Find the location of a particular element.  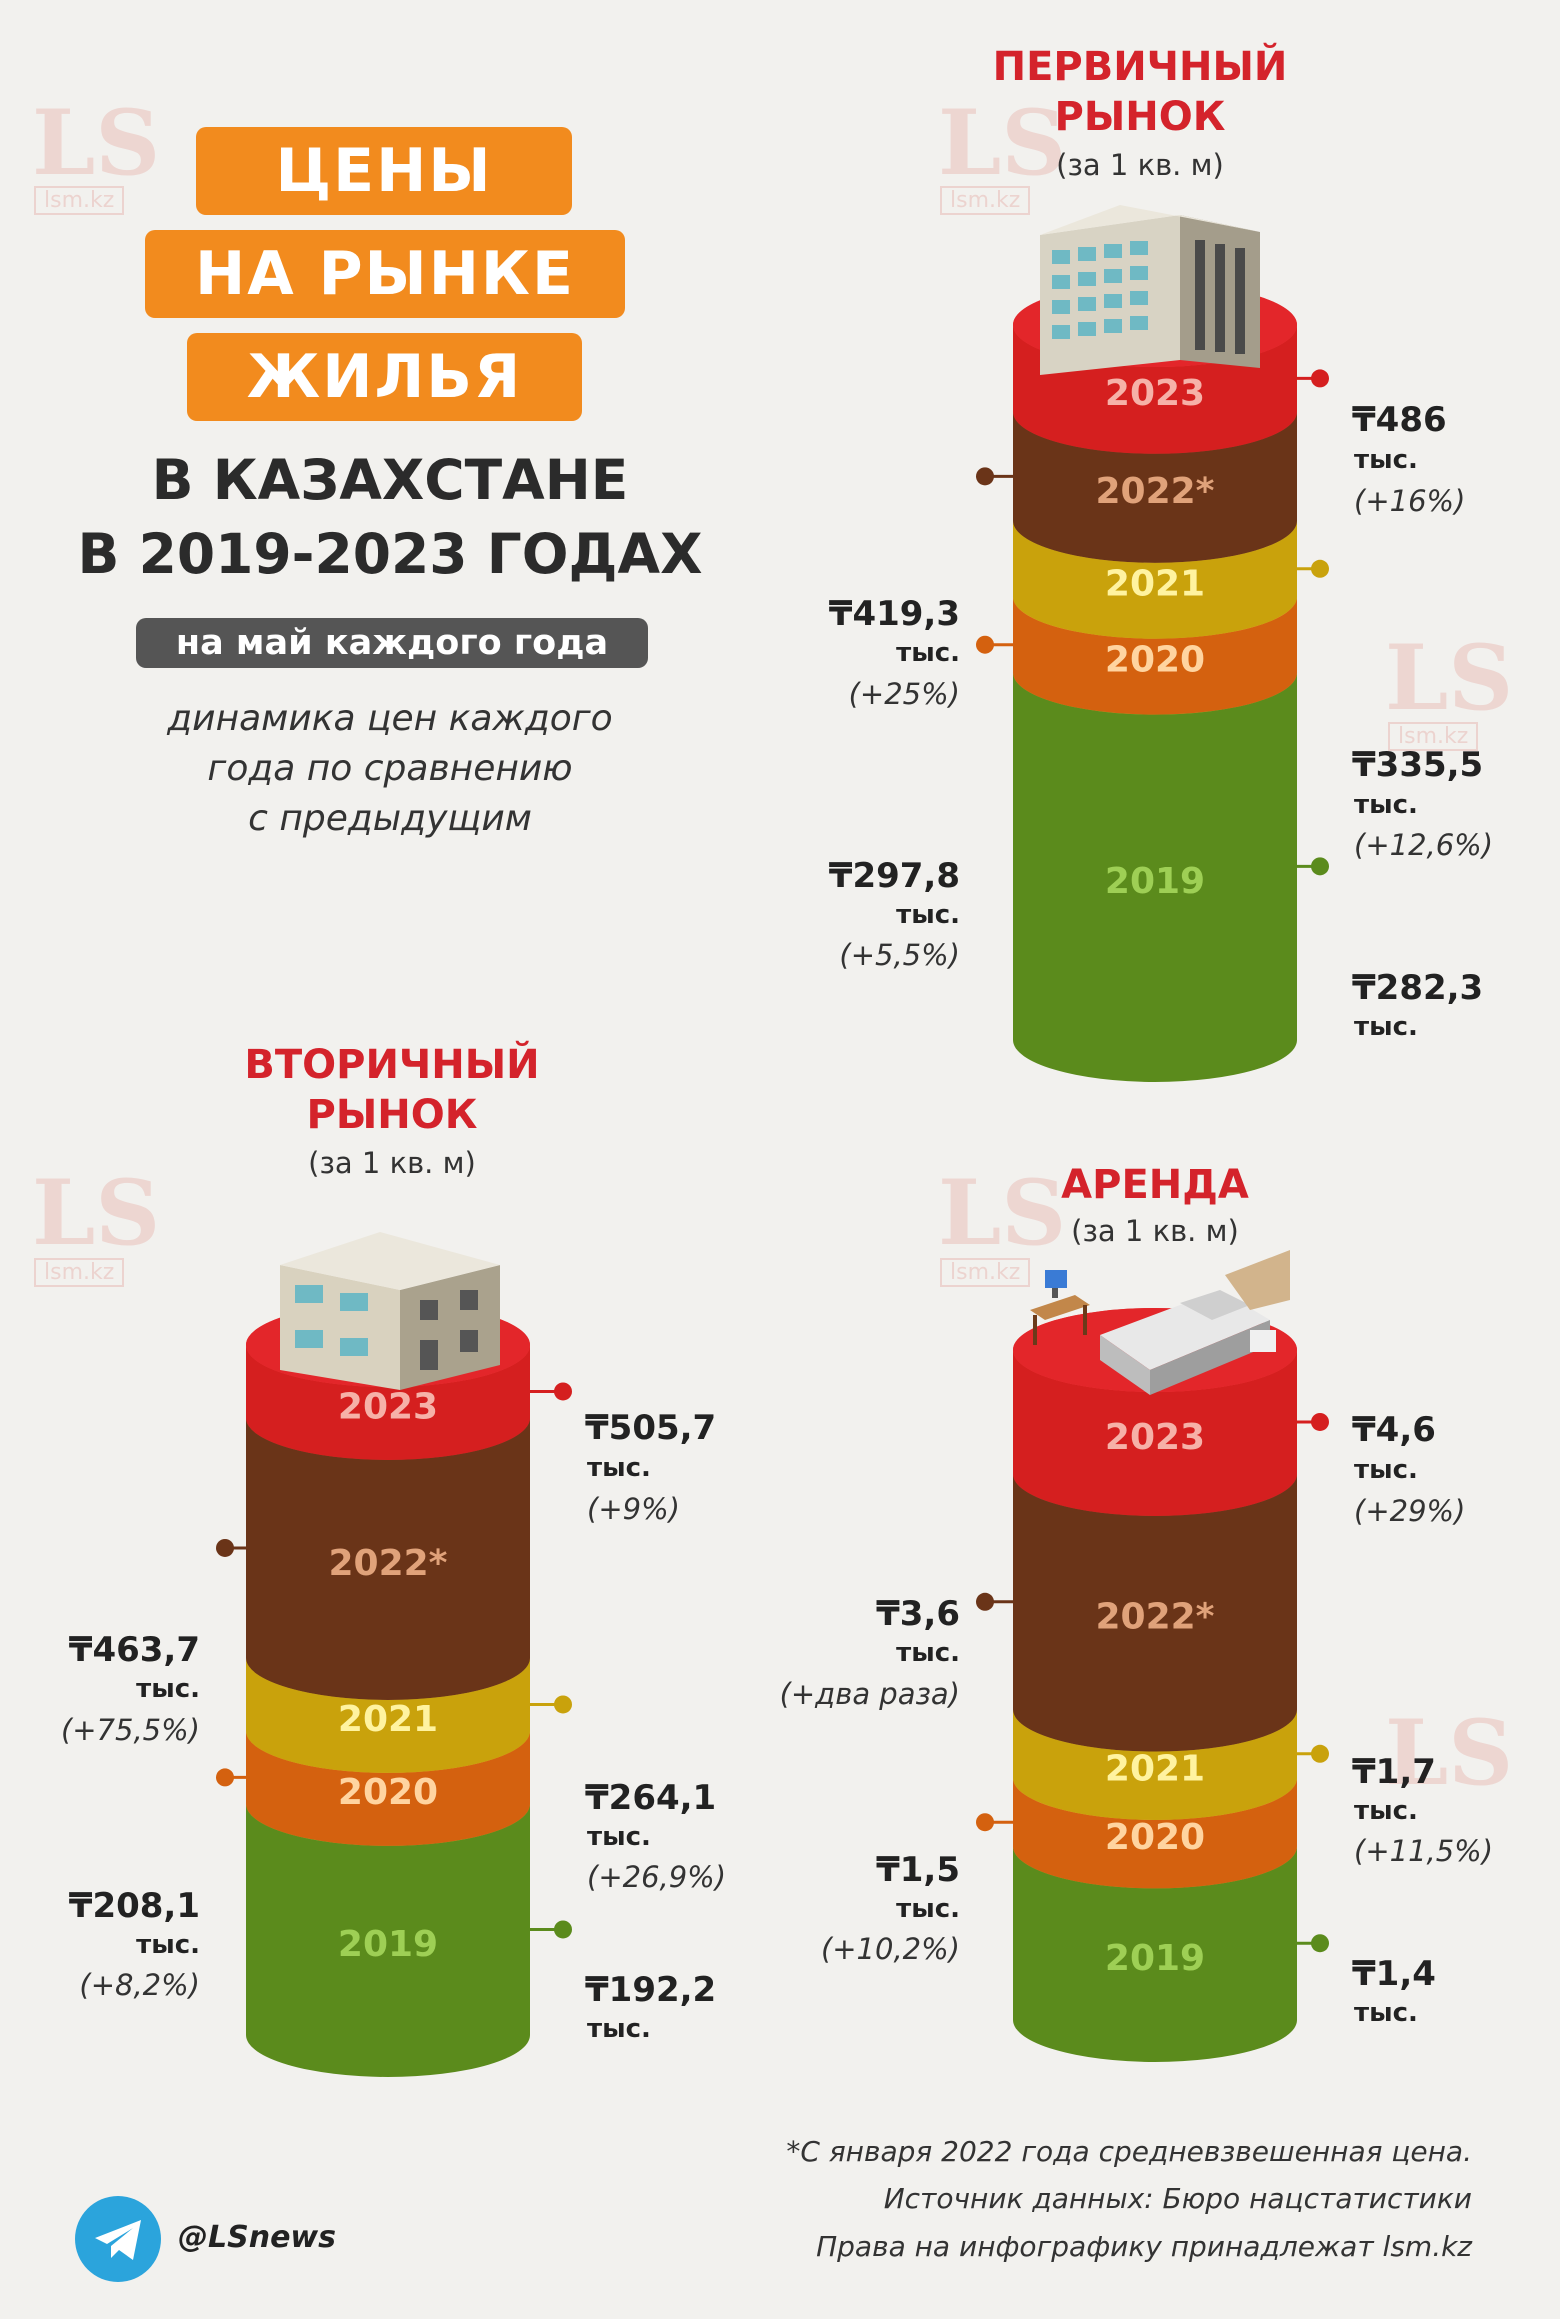

rent-value-2023: ₸4,6 is located at coordinates (1394, 1430).